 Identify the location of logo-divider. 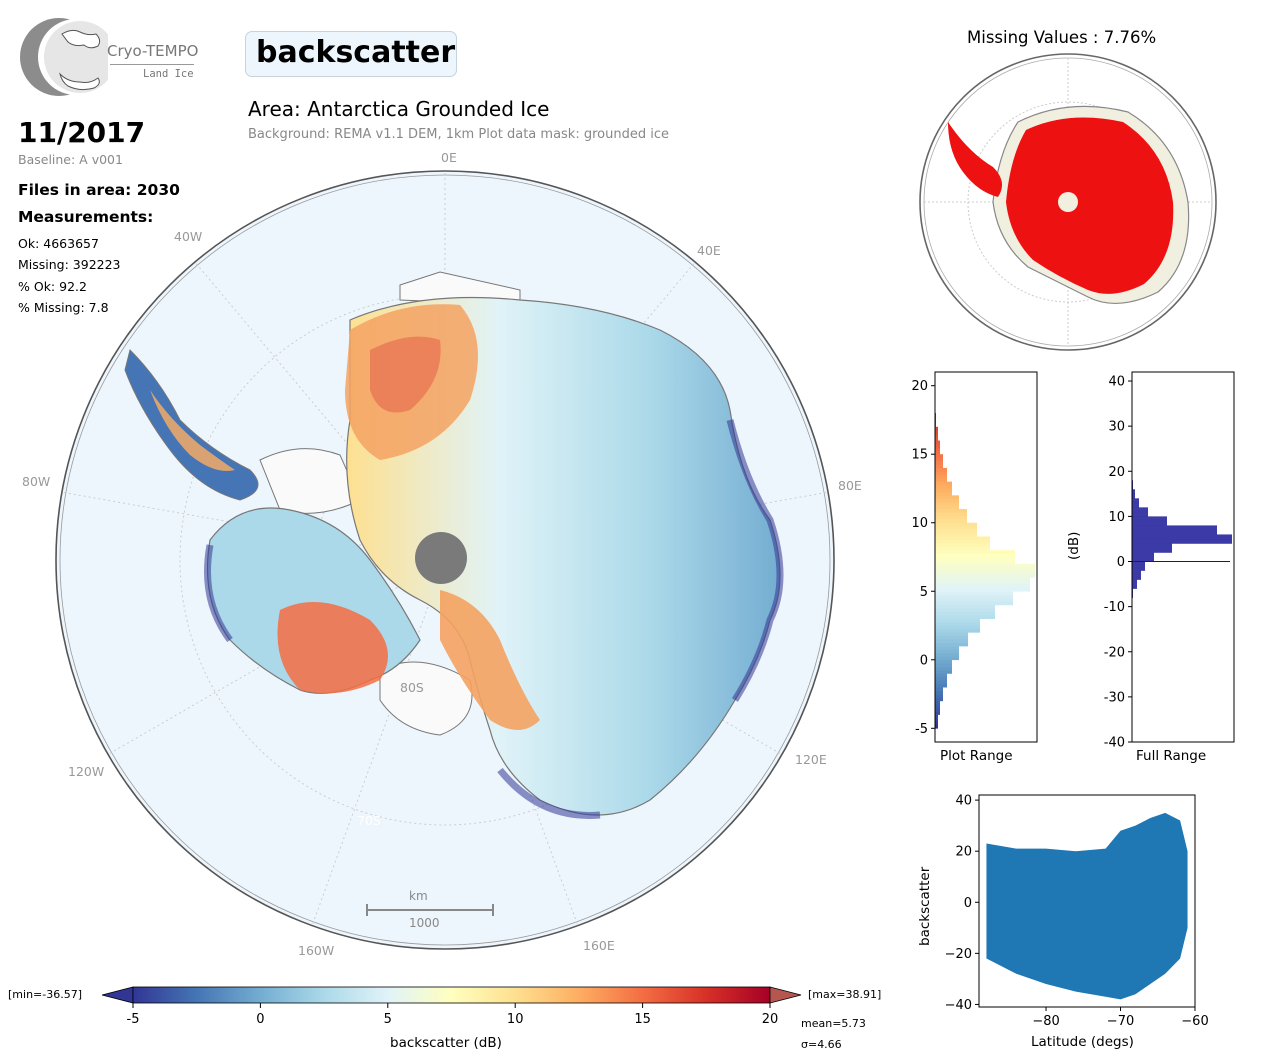
(152, 64).